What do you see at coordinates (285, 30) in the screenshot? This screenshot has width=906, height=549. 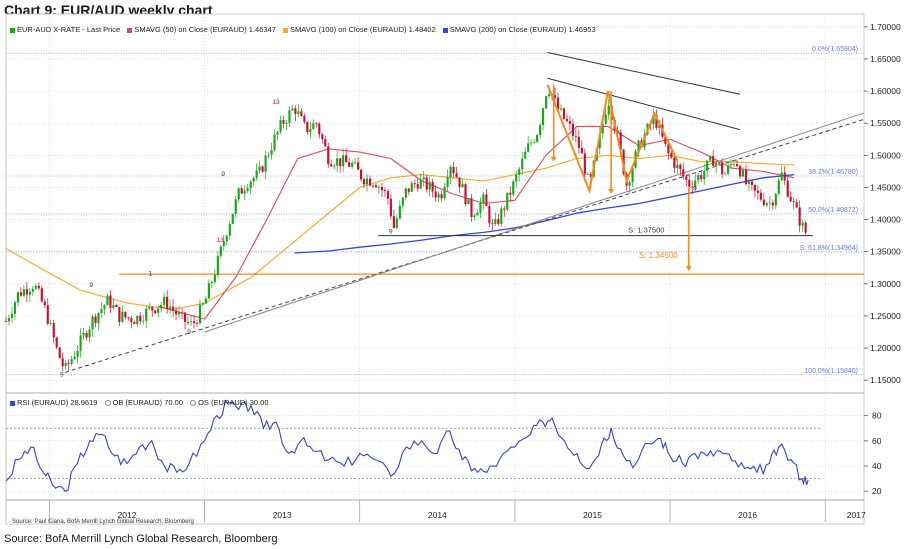 I see `legend-swatch-sma100` at bounding box center [285, 30].